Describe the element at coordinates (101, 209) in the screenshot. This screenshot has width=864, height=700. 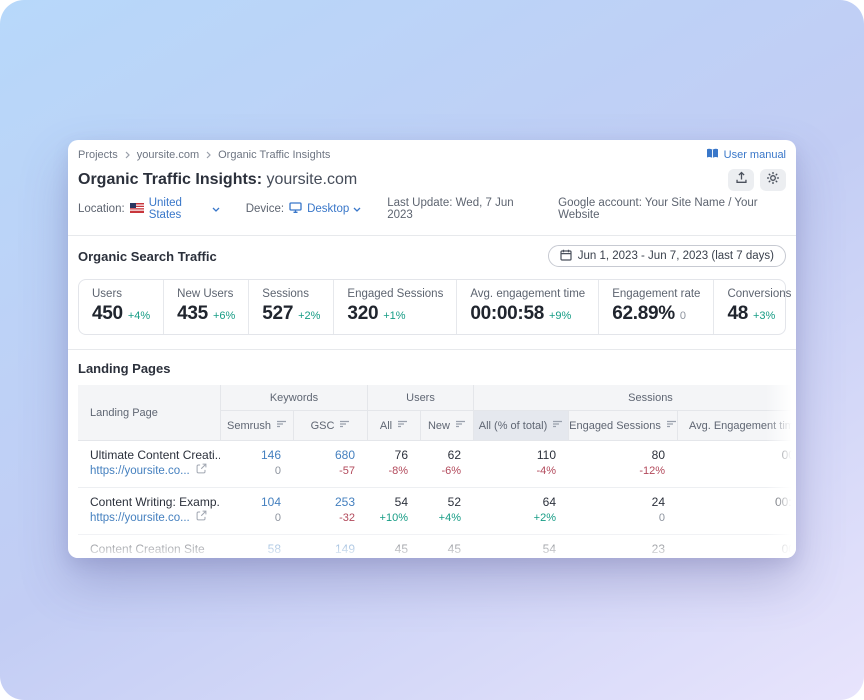
I see `location-label: Location:` at that location.